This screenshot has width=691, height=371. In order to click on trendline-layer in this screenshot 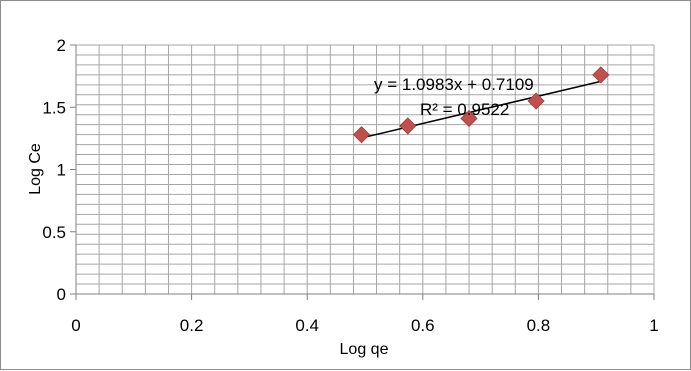, I will do `click(481, 109)`.